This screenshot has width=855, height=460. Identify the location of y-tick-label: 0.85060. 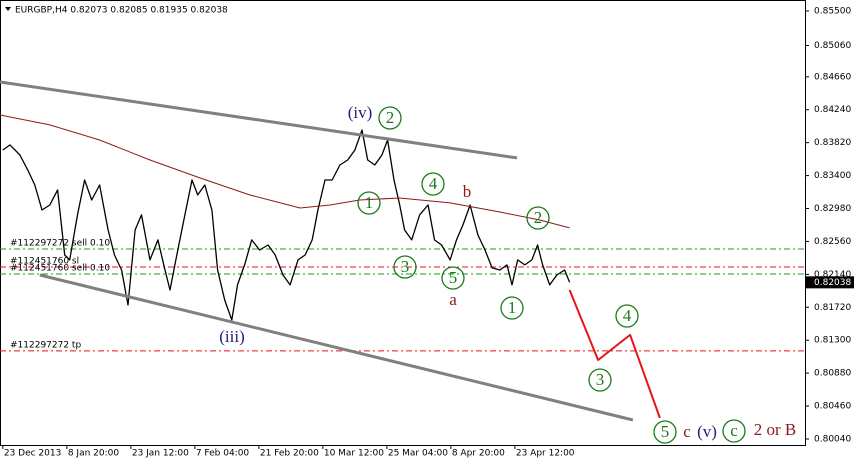
(832, 46).